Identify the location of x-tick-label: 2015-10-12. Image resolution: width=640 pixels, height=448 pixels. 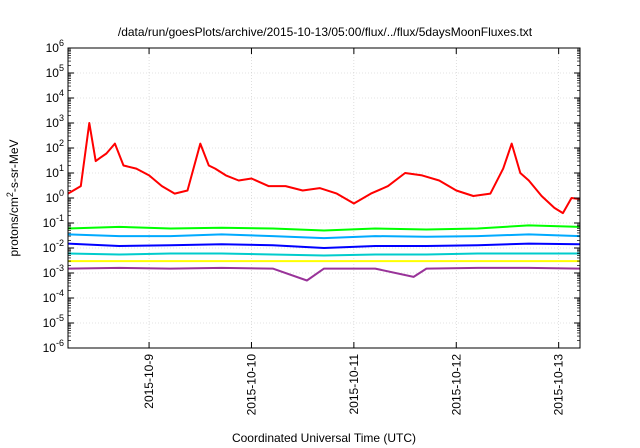
(456, 385).